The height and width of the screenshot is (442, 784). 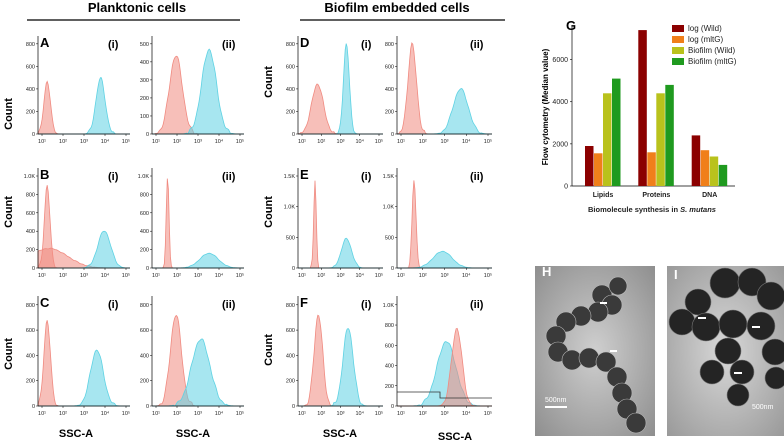 I want to click on bar-category-label: Lipids, so click(x=603, y=195).